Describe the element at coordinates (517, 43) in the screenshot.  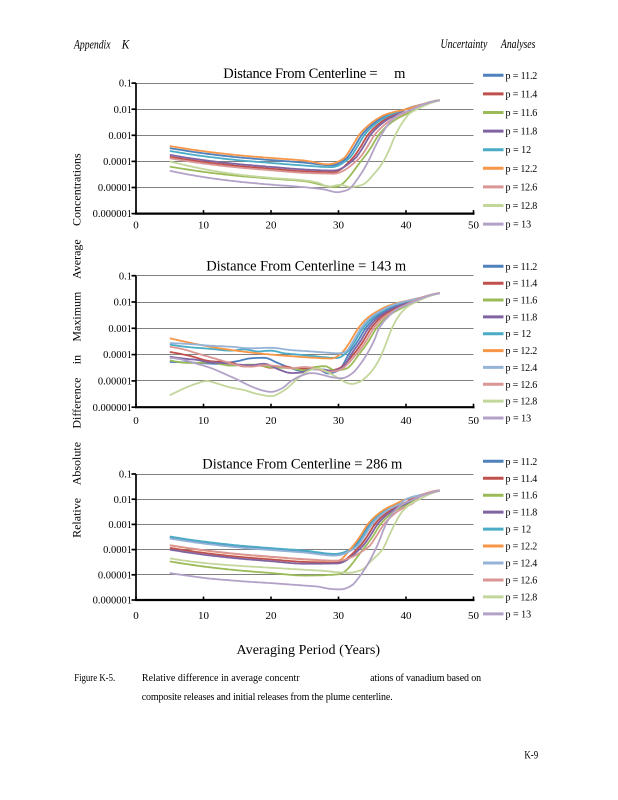
I see `svg-text: Analyses` at that location.